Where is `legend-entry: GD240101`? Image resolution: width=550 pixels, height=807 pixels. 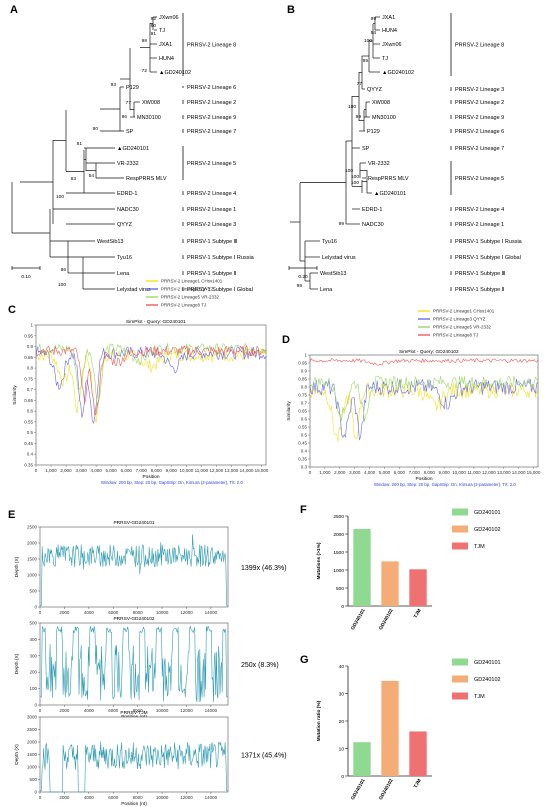
legend-entry: GD240101 is located at coordinates (487, 513).